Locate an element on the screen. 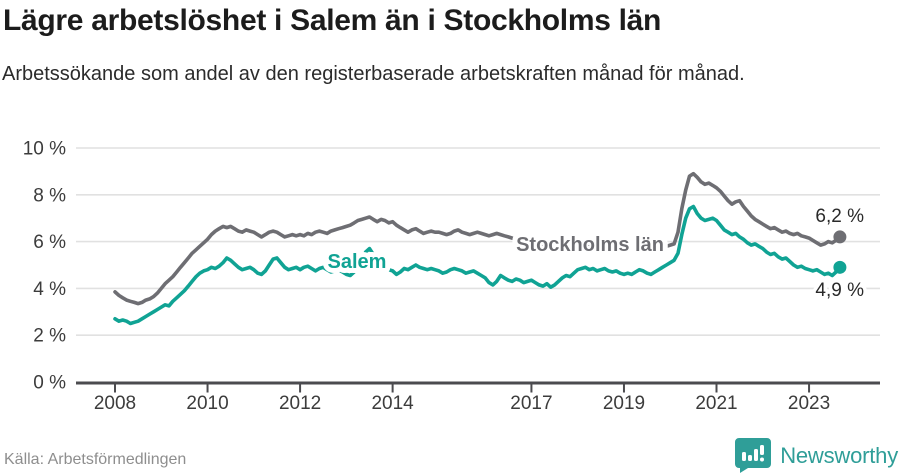  bar-chart-bubble-icon is located at coordinates (753, 455).